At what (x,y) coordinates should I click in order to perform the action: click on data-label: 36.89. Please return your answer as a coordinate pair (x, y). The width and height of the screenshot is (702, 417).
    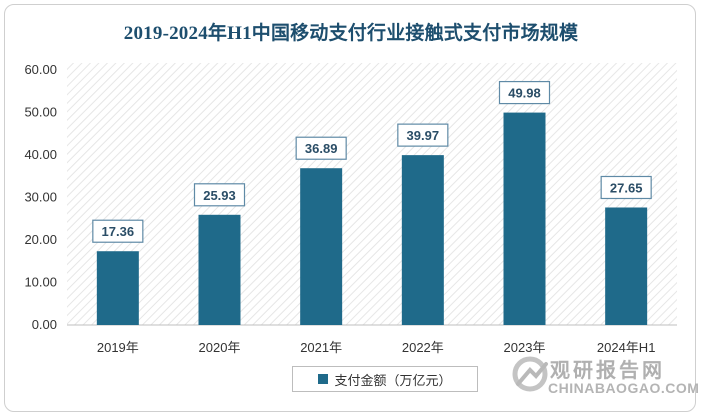
    Looking at the image, I should click on (321, 148).